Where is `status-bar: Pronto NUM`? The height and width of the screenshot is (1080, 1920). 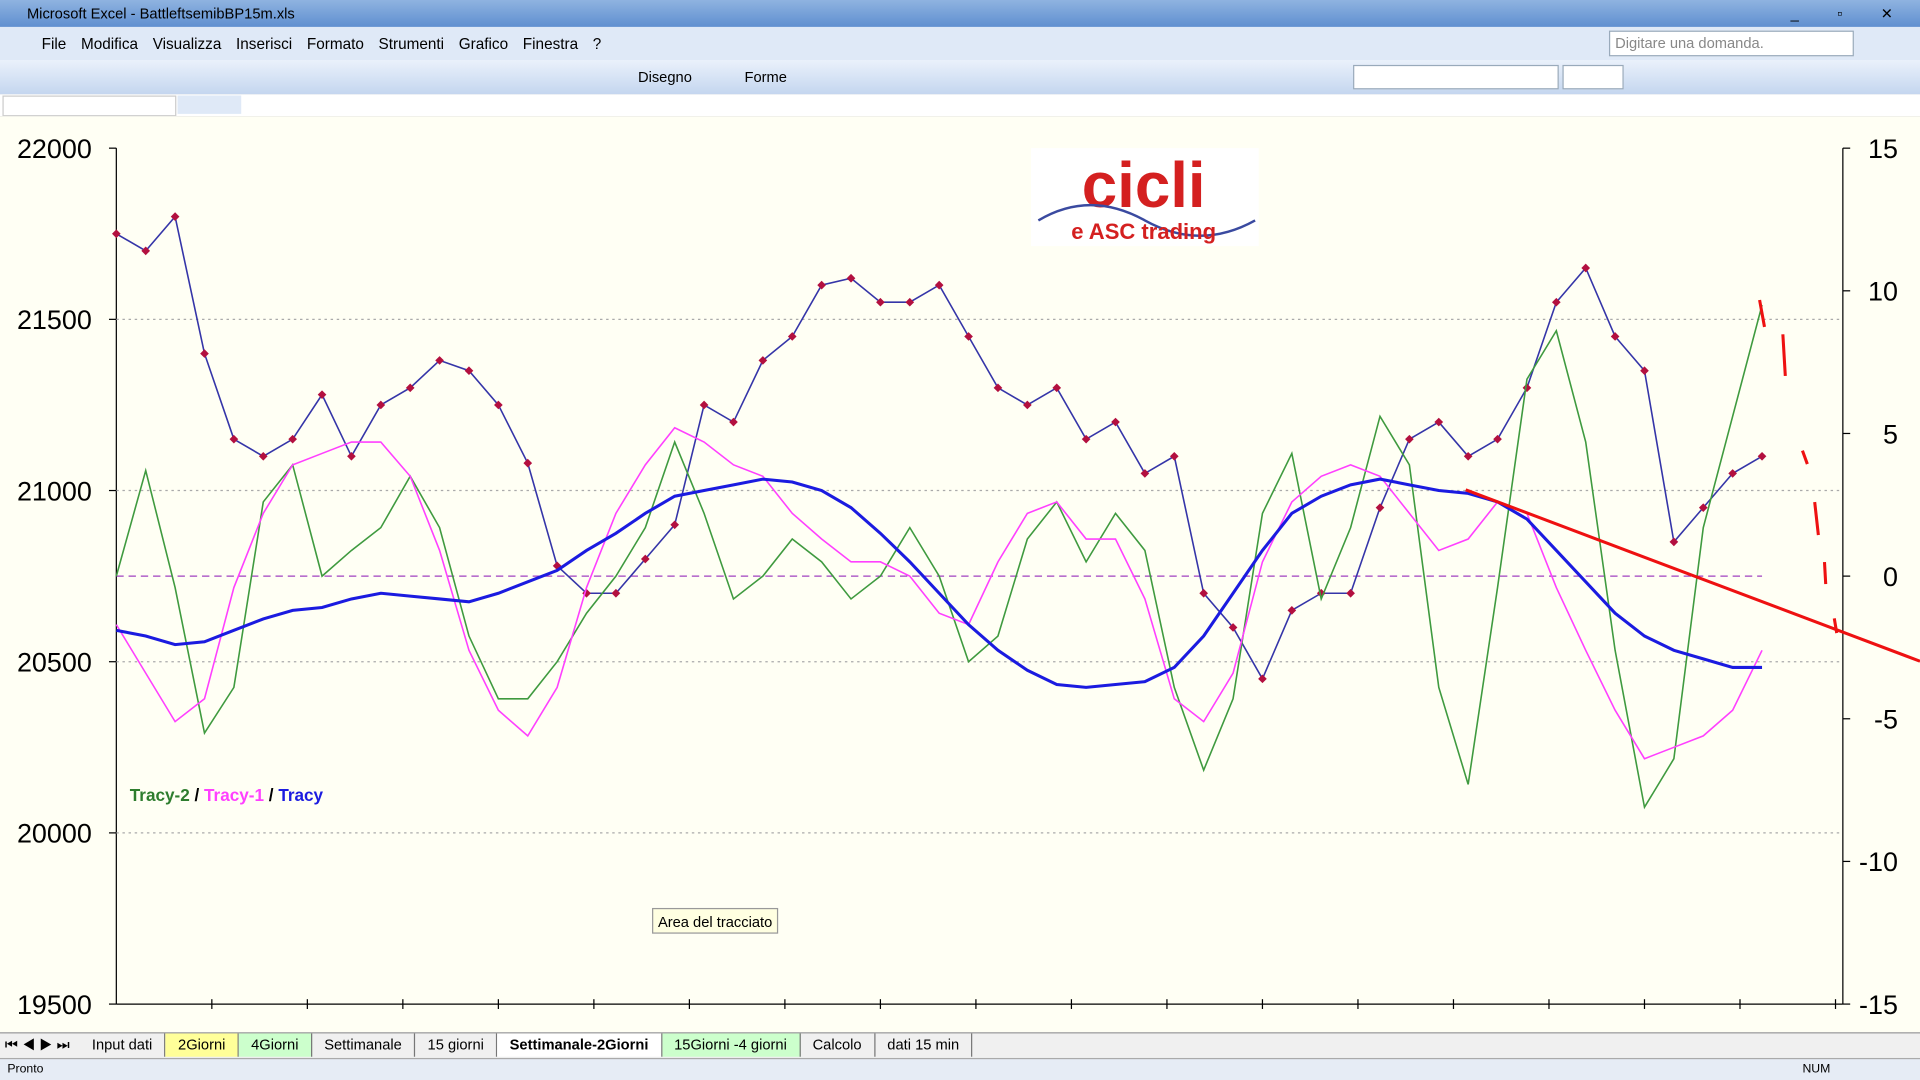 status-bar: Pronto NUM is located at coordinates (960, 1068).